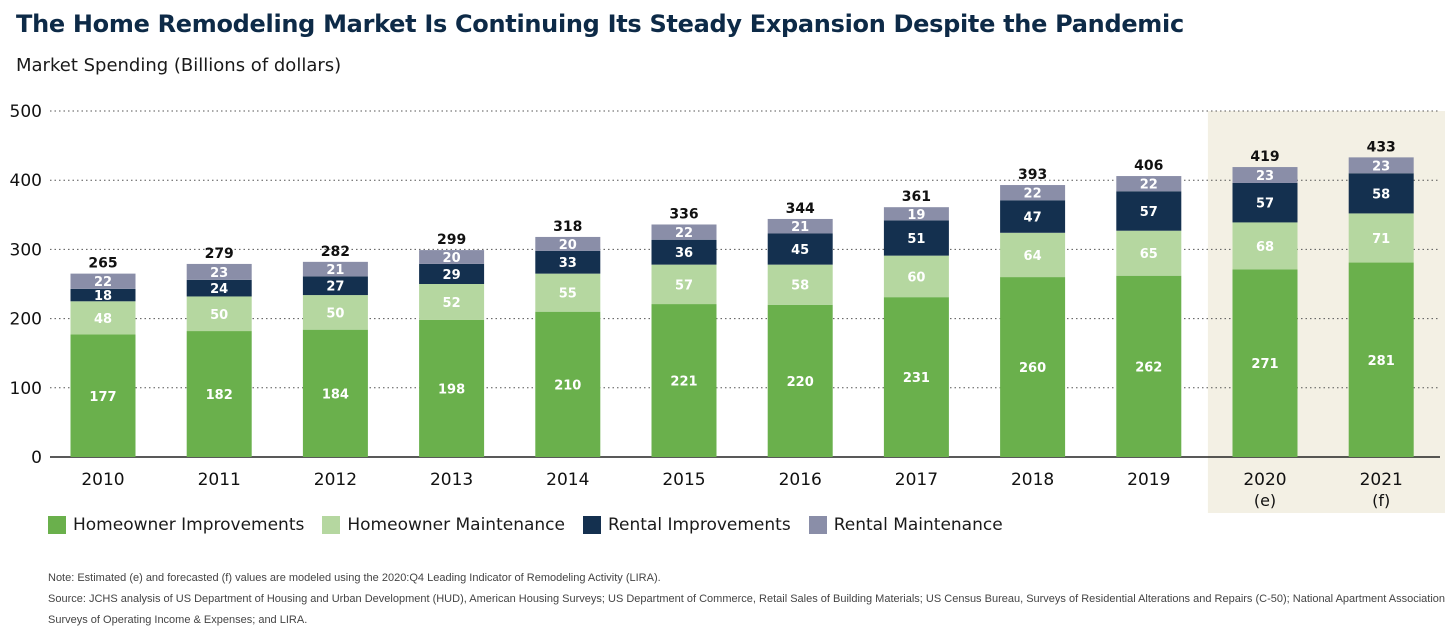 This screenshot has height=631, width=1448. I want to click on bar-homeowner-improvements-2020, so click(1265, 363).